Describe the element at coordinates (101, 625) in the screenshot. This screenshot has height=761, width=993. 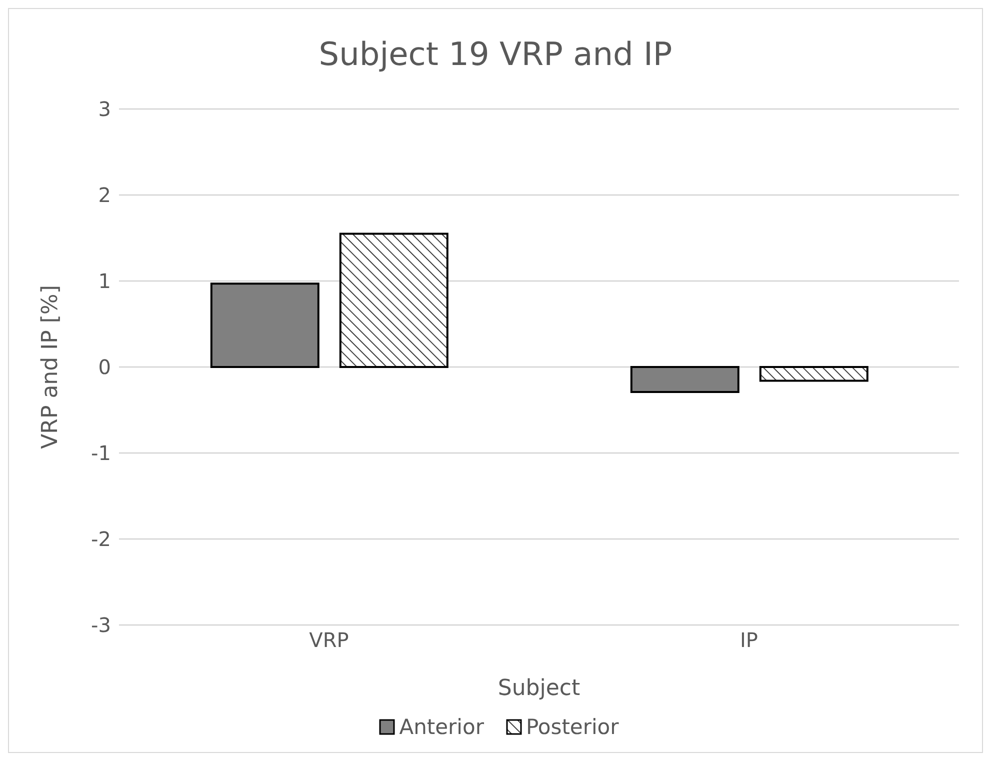
I see `y-tick-label: -3` at that location.